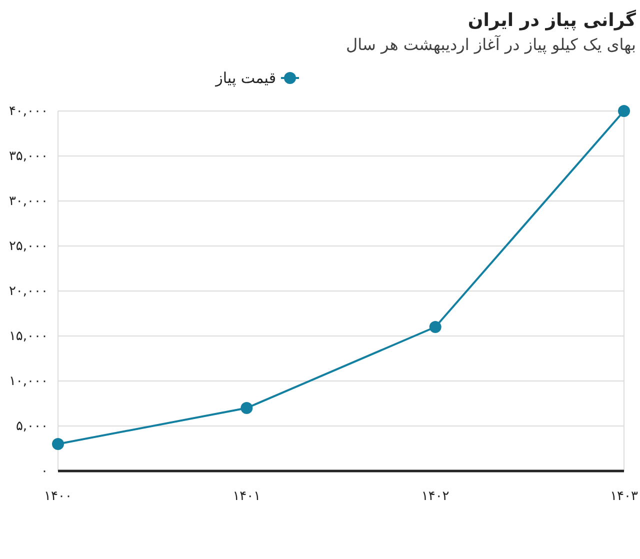 The height and width of the screenshot is (559, 640). Describe the element at coordinates (58, 496) in the screenshot. I see `x-tick-label: ۱۴۰۰` at that location.